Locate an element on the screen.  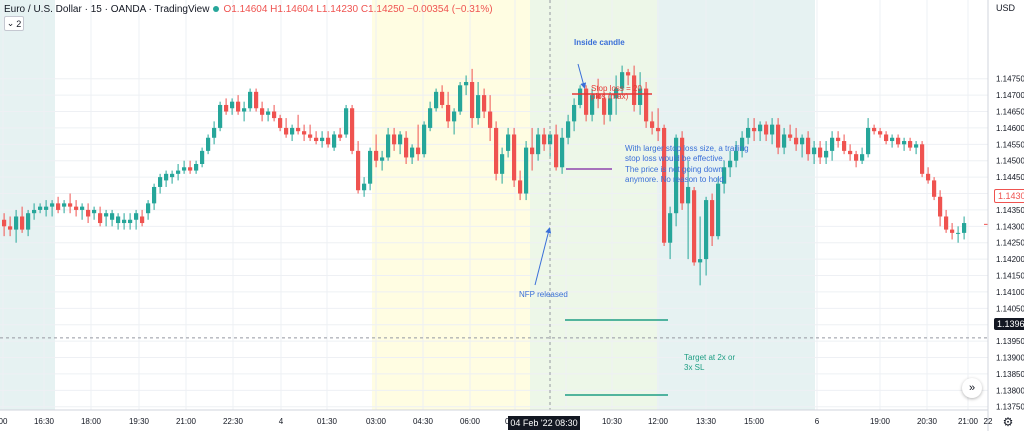
collapse-indicators-button: ⌄ 2 is located at coordinates (14, 23).